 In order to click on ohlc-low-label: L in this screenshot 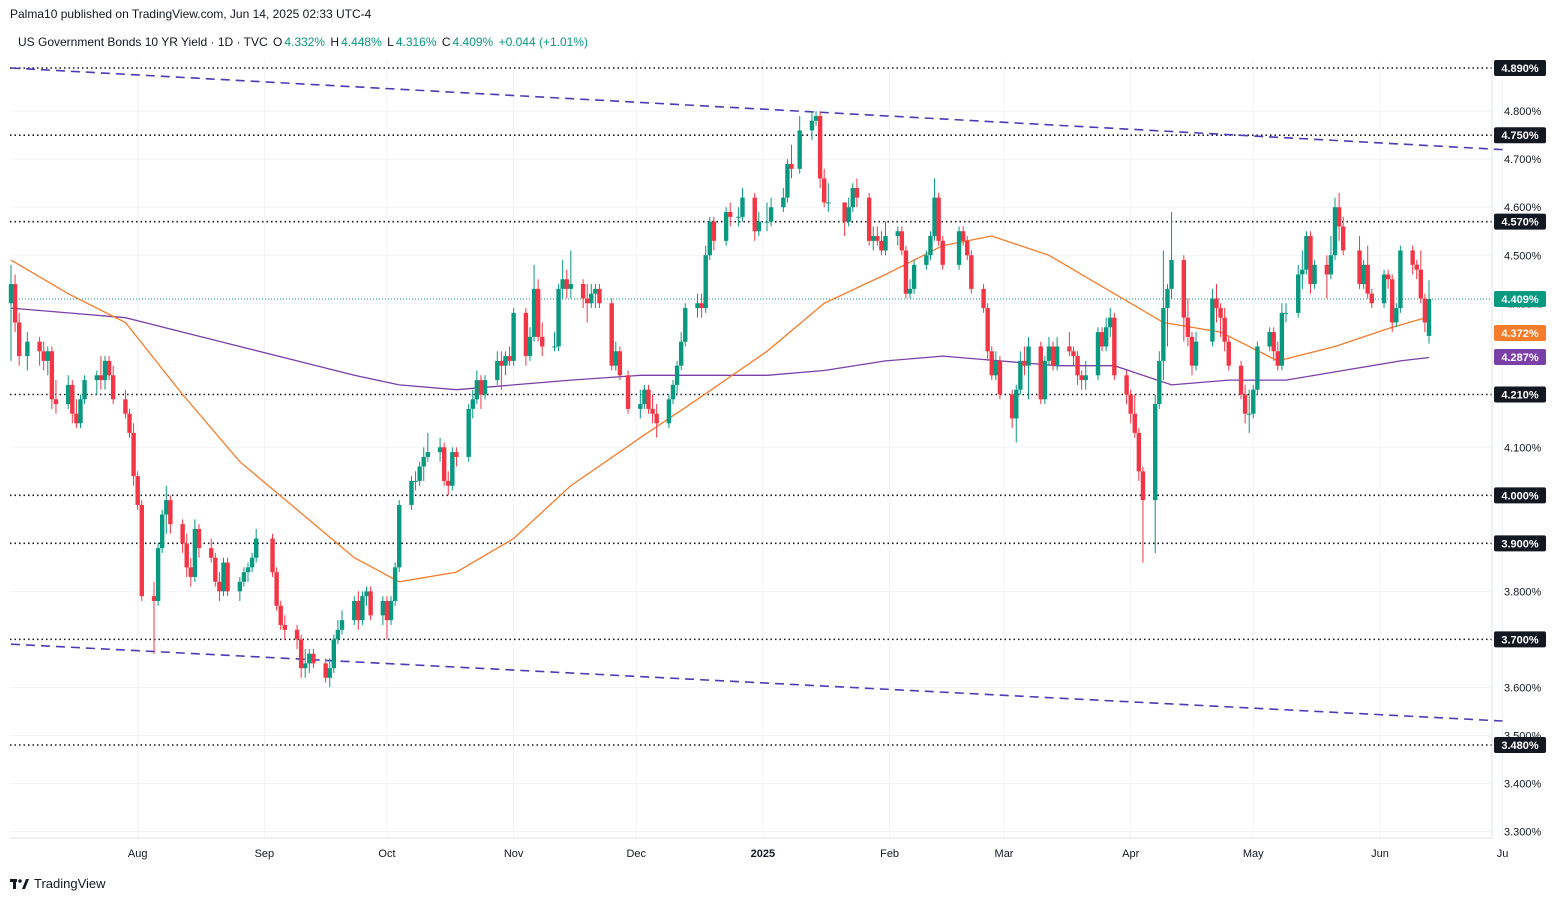, I will do `click(390, 42)`.